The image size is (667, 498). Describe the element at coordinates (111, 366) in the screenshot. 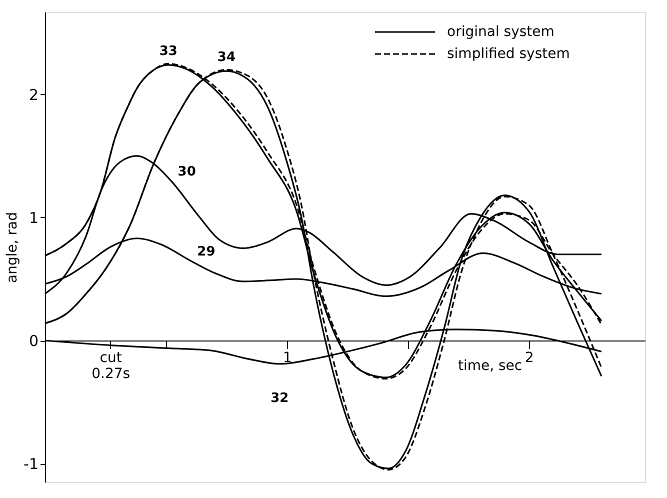

I see `x-tick-label: cut 0.27s` at that location.